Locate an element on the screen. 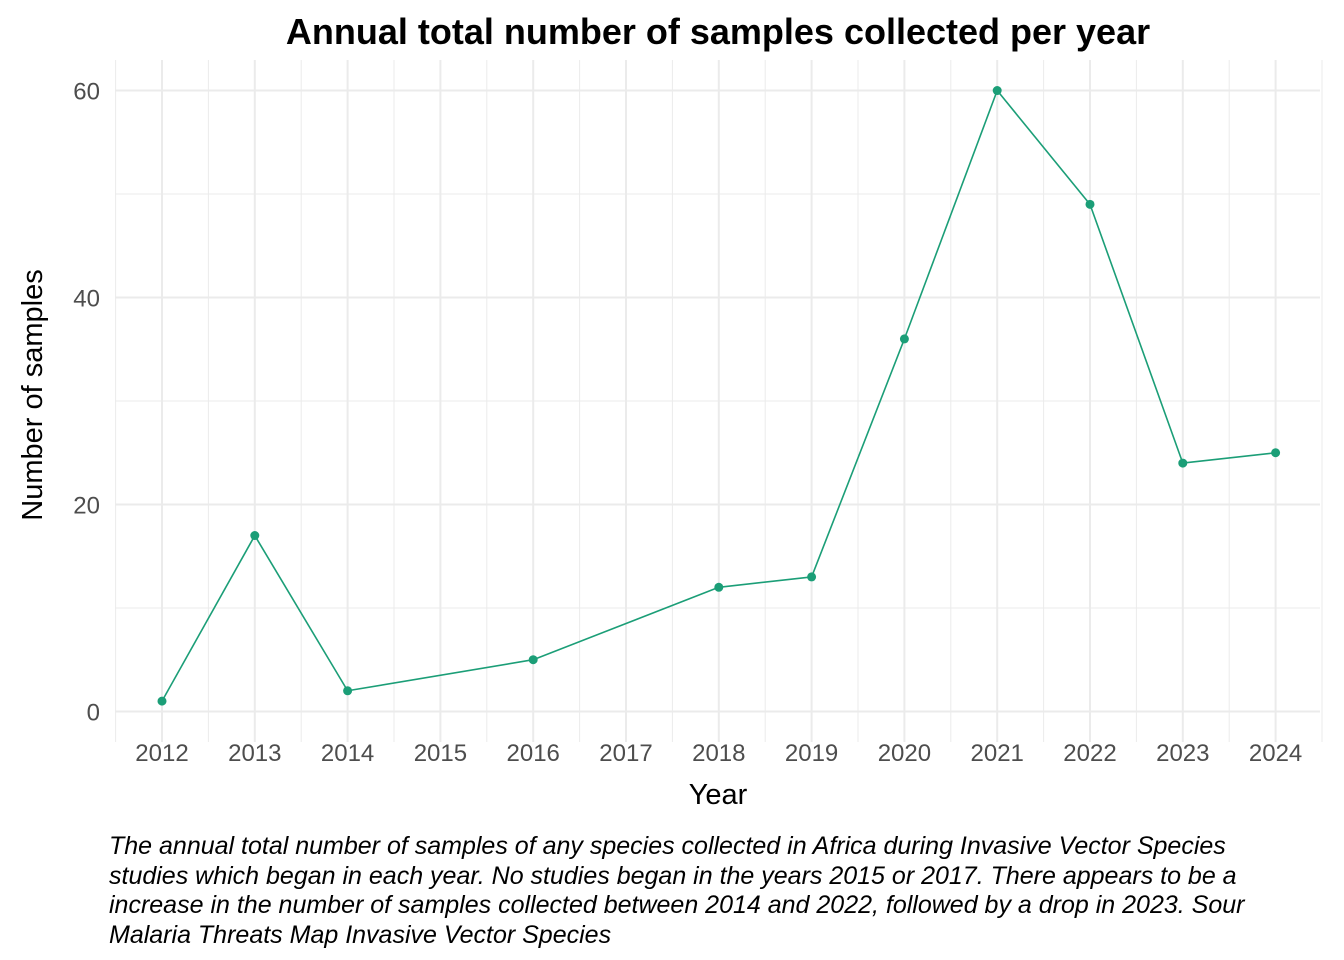 This screenshot has height=960, width=1344. y-axis-ticks: 0 20 40 60 is located at coordinates (86, 403).